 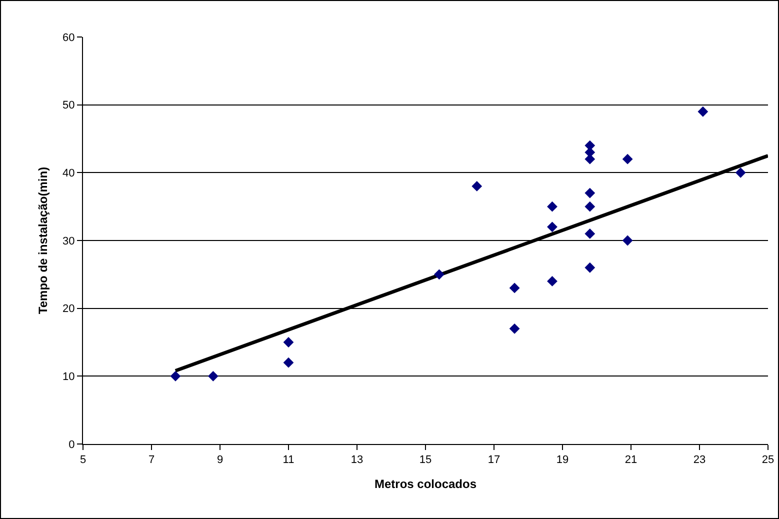 I want to click on x-tick-label: 19, so click(x=562, y=460).